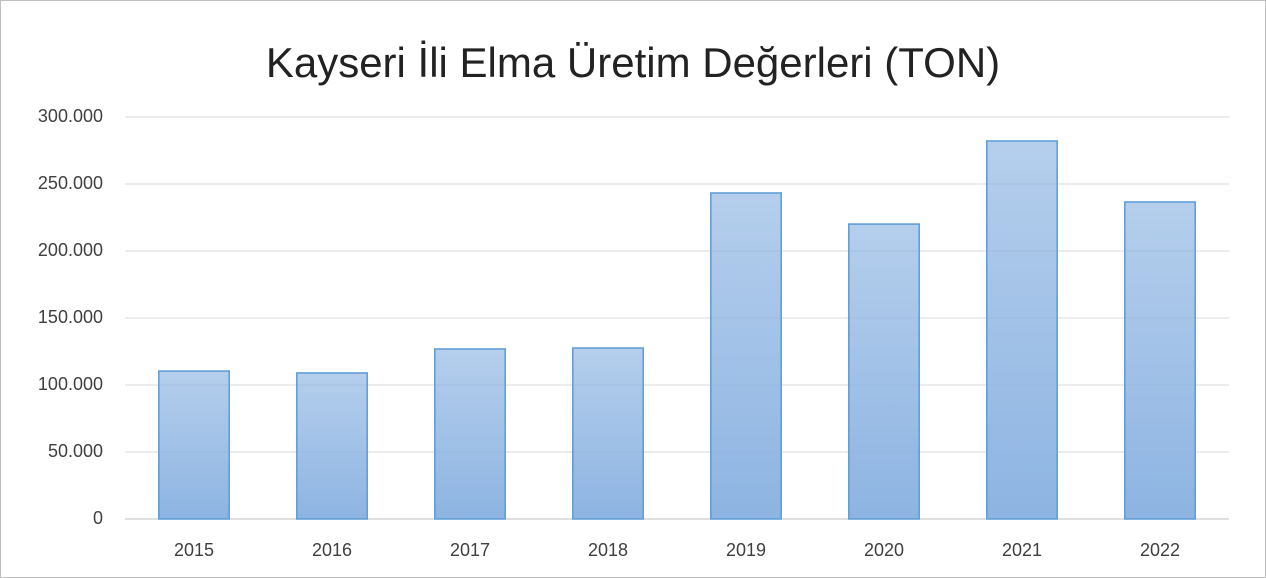  Describe the element at coordinates (98, 518) in the screenshot. I see `y-tick-label: 0` at that location.